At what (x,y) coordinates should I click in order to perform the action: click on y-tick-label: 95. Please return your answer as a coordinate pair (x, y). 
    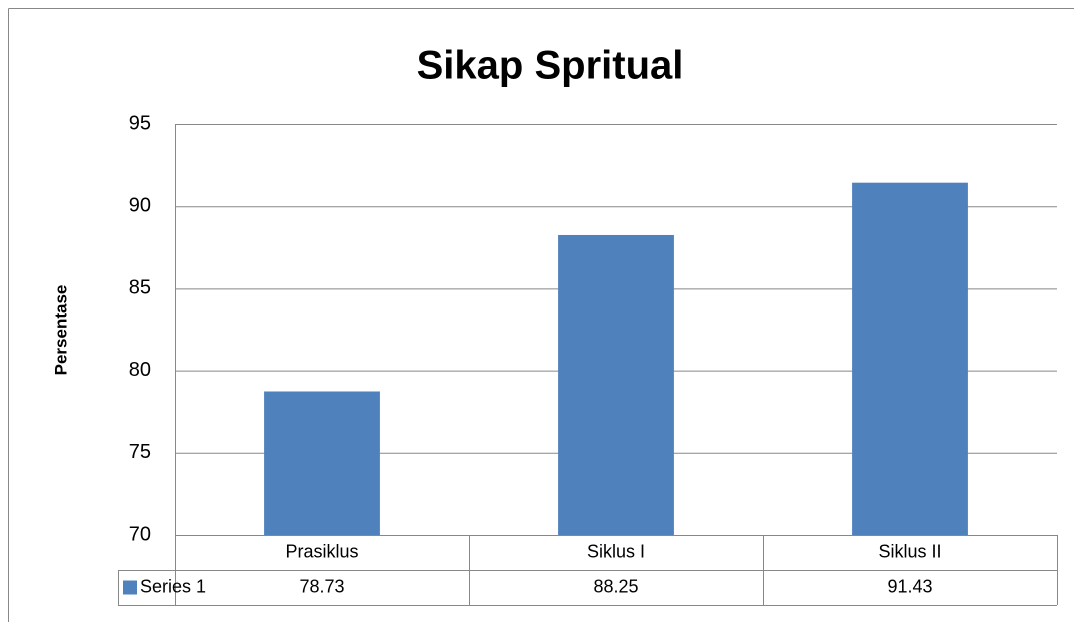
    Looking at the image, I should click on (140, 123).